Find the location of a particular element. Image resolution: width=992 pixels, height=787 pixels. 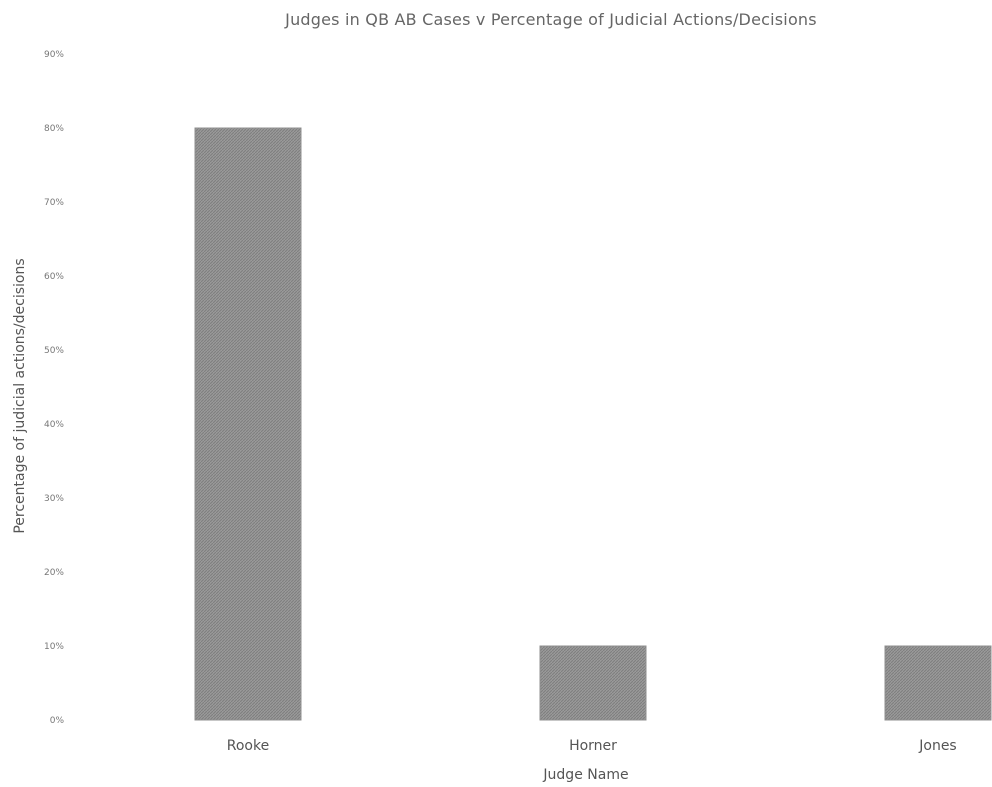

x-tick-label: Rooke is located at coordinates (248, 746).